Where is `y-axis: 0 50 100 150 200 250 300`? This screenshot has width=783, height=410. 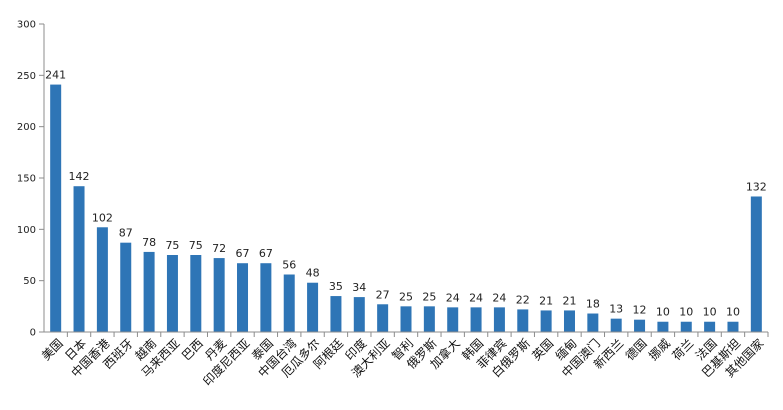
y-axis: 0 50 100 150 200 250 300 is located at coordinates (31, 179).